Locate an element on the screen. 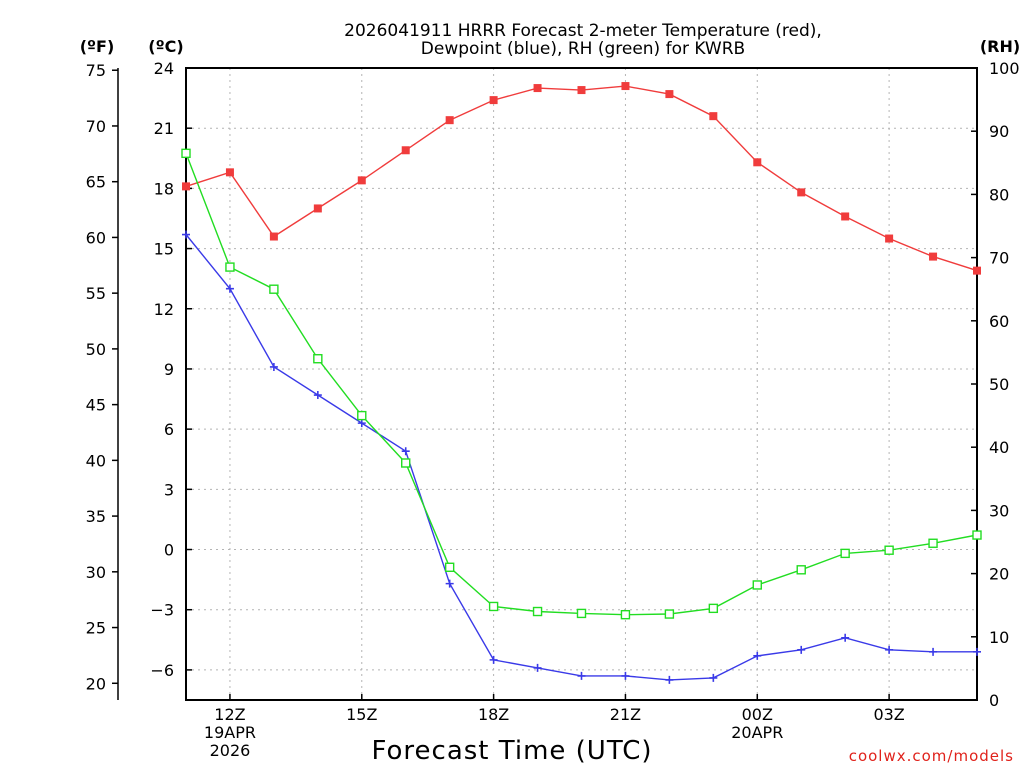 The width and height of the screenshot is (1024, 768). rh-tick-label: 40 is located at coordinates (999, 447).